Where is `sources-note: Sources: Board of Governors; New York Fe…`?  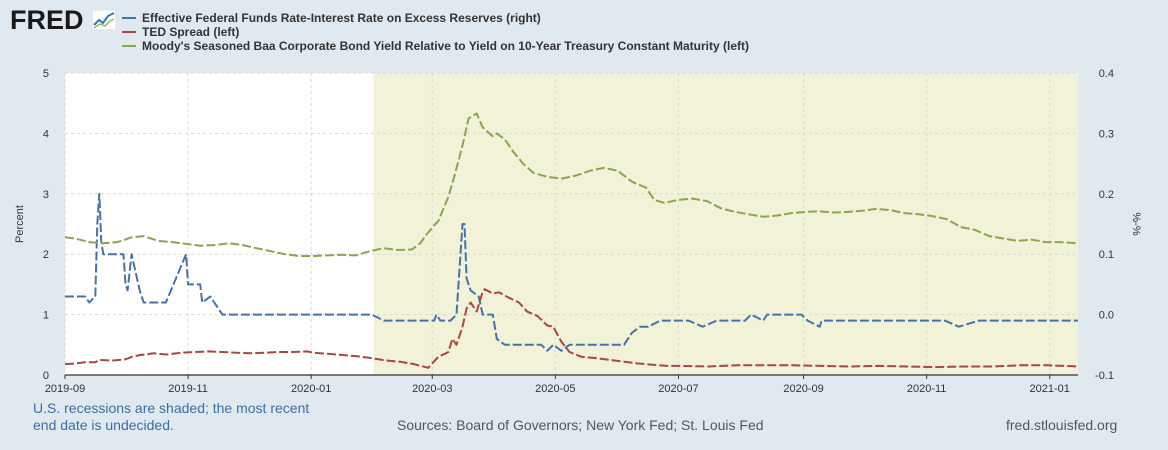 sources-note: Sources: Board of Governors; New York Fe… is located at coordinates (580, 425).